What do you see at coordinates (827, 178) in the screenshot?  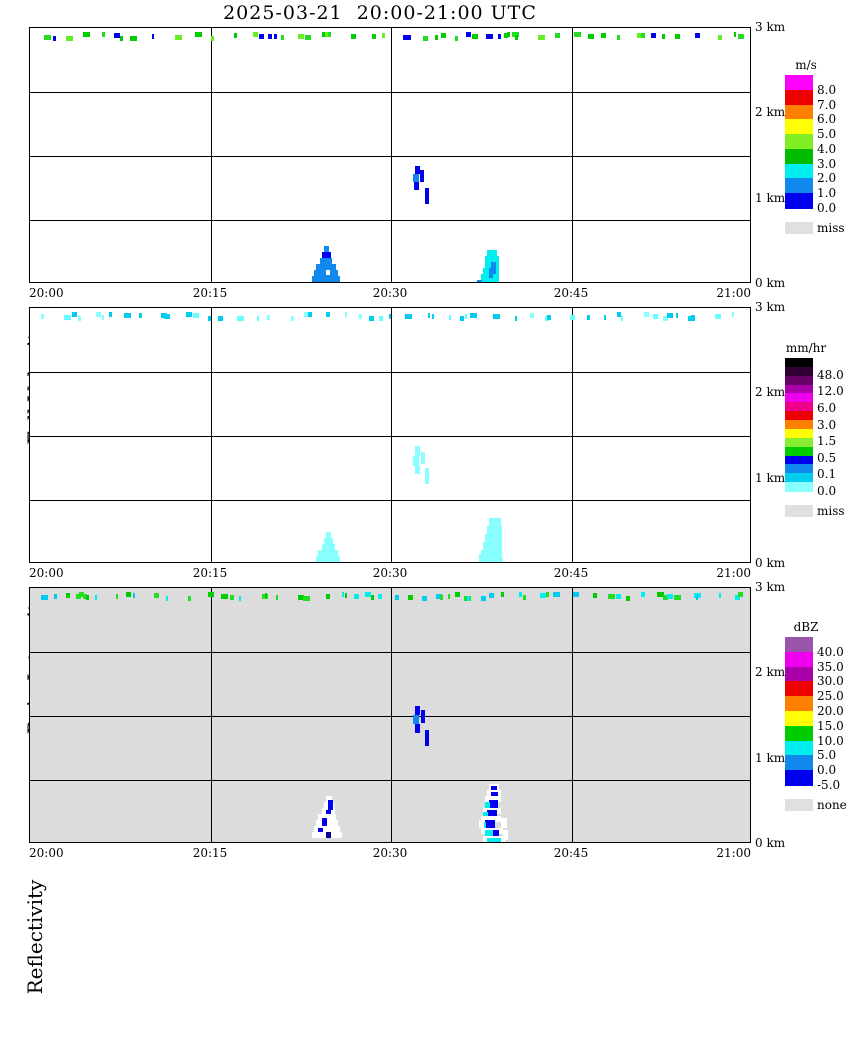 I see `colorbar-tick-label: 2.0` at bounding box center [827, 178].